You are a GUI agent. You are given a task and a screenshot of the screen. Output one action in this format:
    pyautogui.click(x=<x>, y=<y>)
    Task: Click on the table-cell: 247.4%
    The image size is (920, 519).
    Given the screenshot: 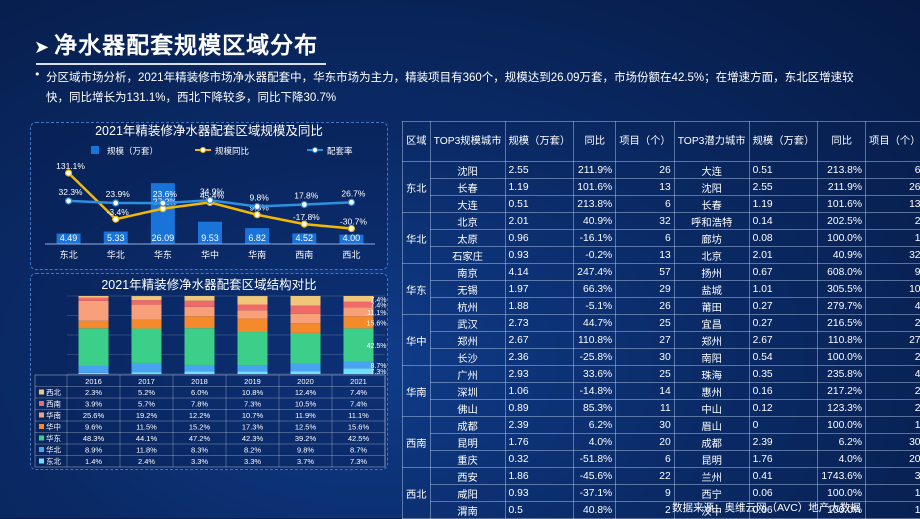 What is the action you would take?
    pyautogui.click(x=595, y=272)
    